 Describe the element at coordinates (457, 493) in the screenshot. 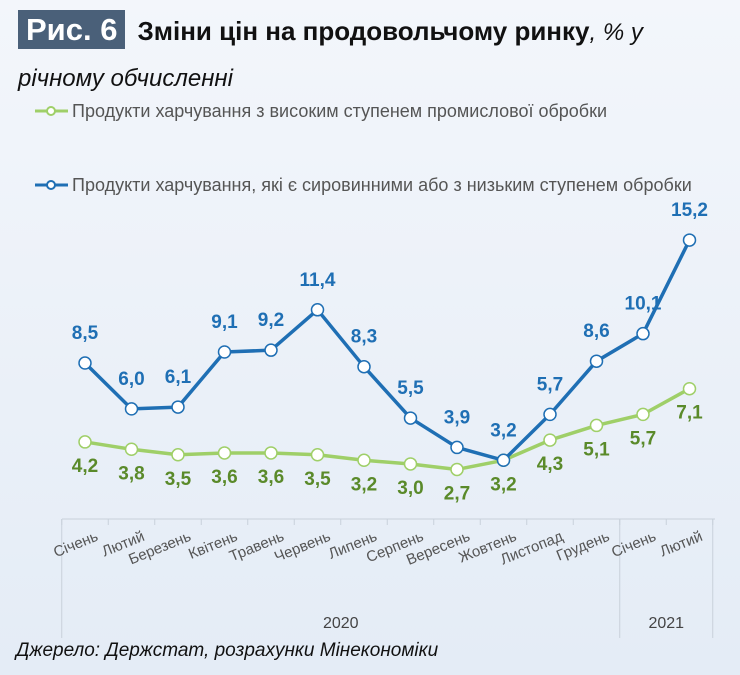

I see `data-label: 2,7` at that location.